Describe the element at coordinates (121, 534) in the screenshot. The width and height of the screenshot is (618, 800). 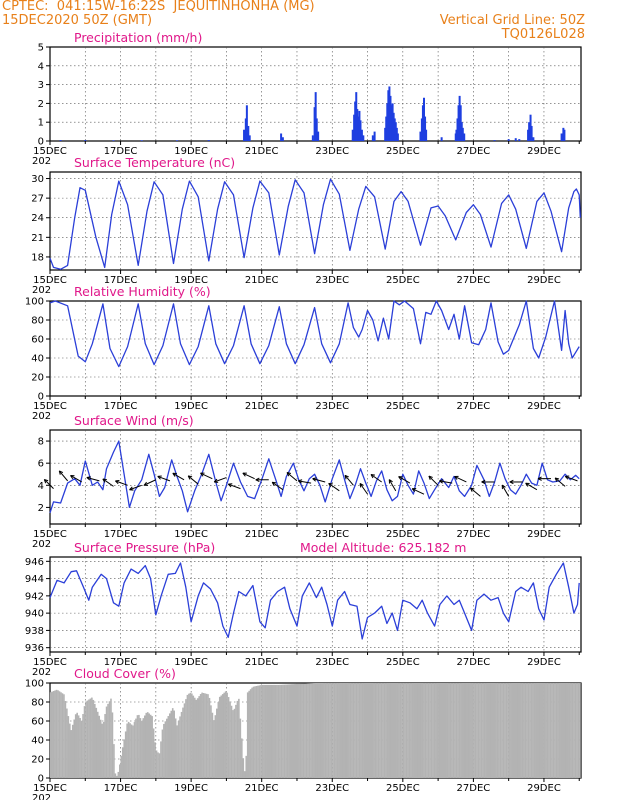
I see `panel-4-xtick-label: 17DEC` at that location.